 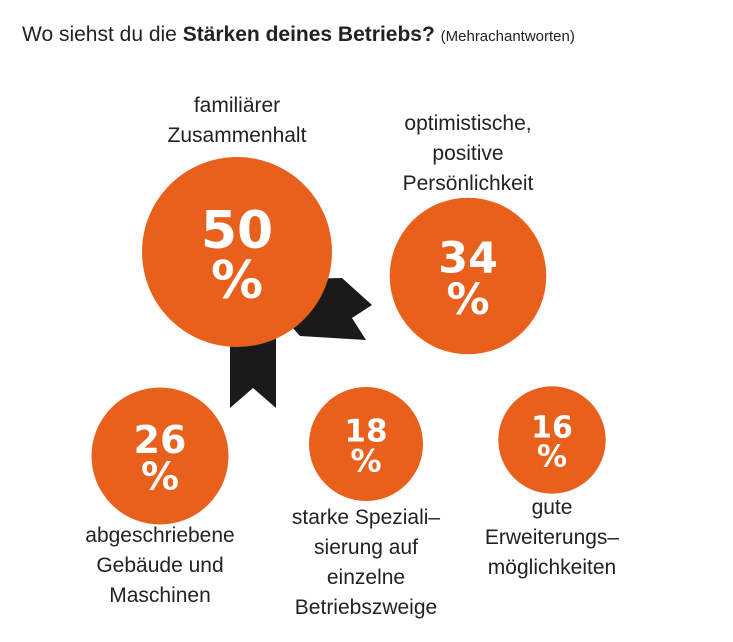 What do you see at coordinates (366, 577) in the screenshot?
I see `category-label-line: einzelne` at bounding box center [366, 577].